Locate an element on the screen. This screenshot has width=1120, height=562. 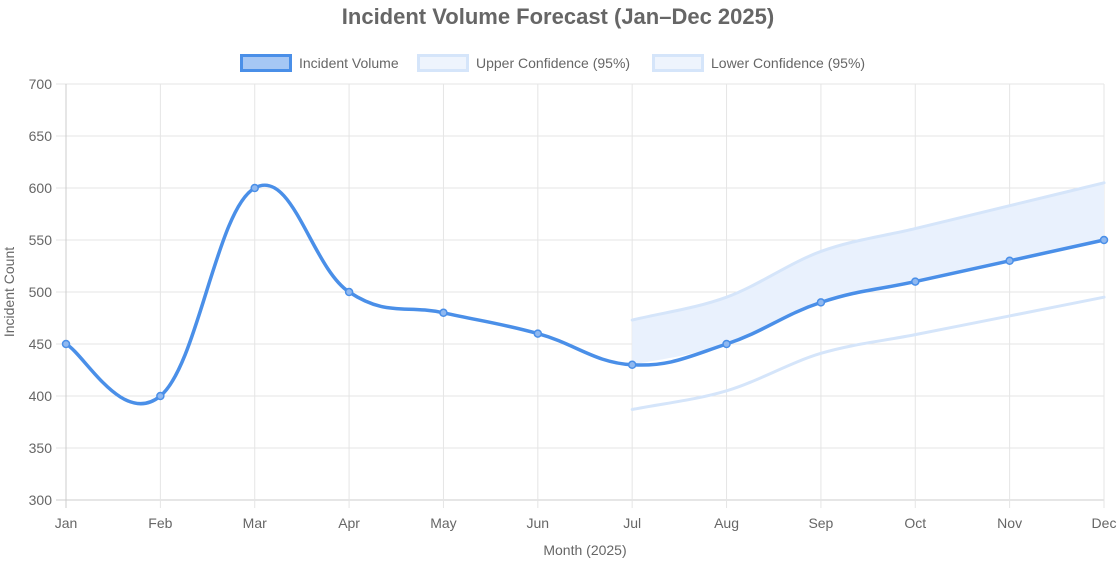
y-tick-label: 600 is located at coordinates (41, 188).